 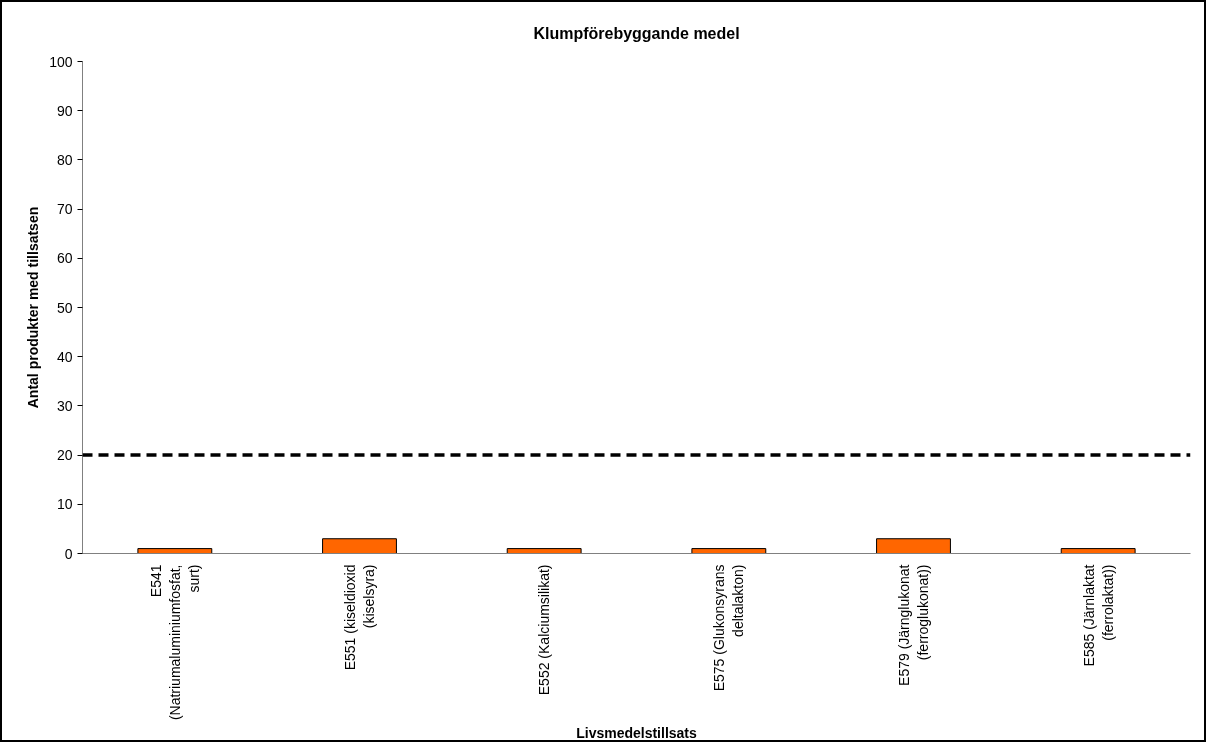 What do you see at coordinates (637, 733) in the screenshot?
I see `x-axis-title: Livsmedelstillsats` at bounding box center [637, 733].